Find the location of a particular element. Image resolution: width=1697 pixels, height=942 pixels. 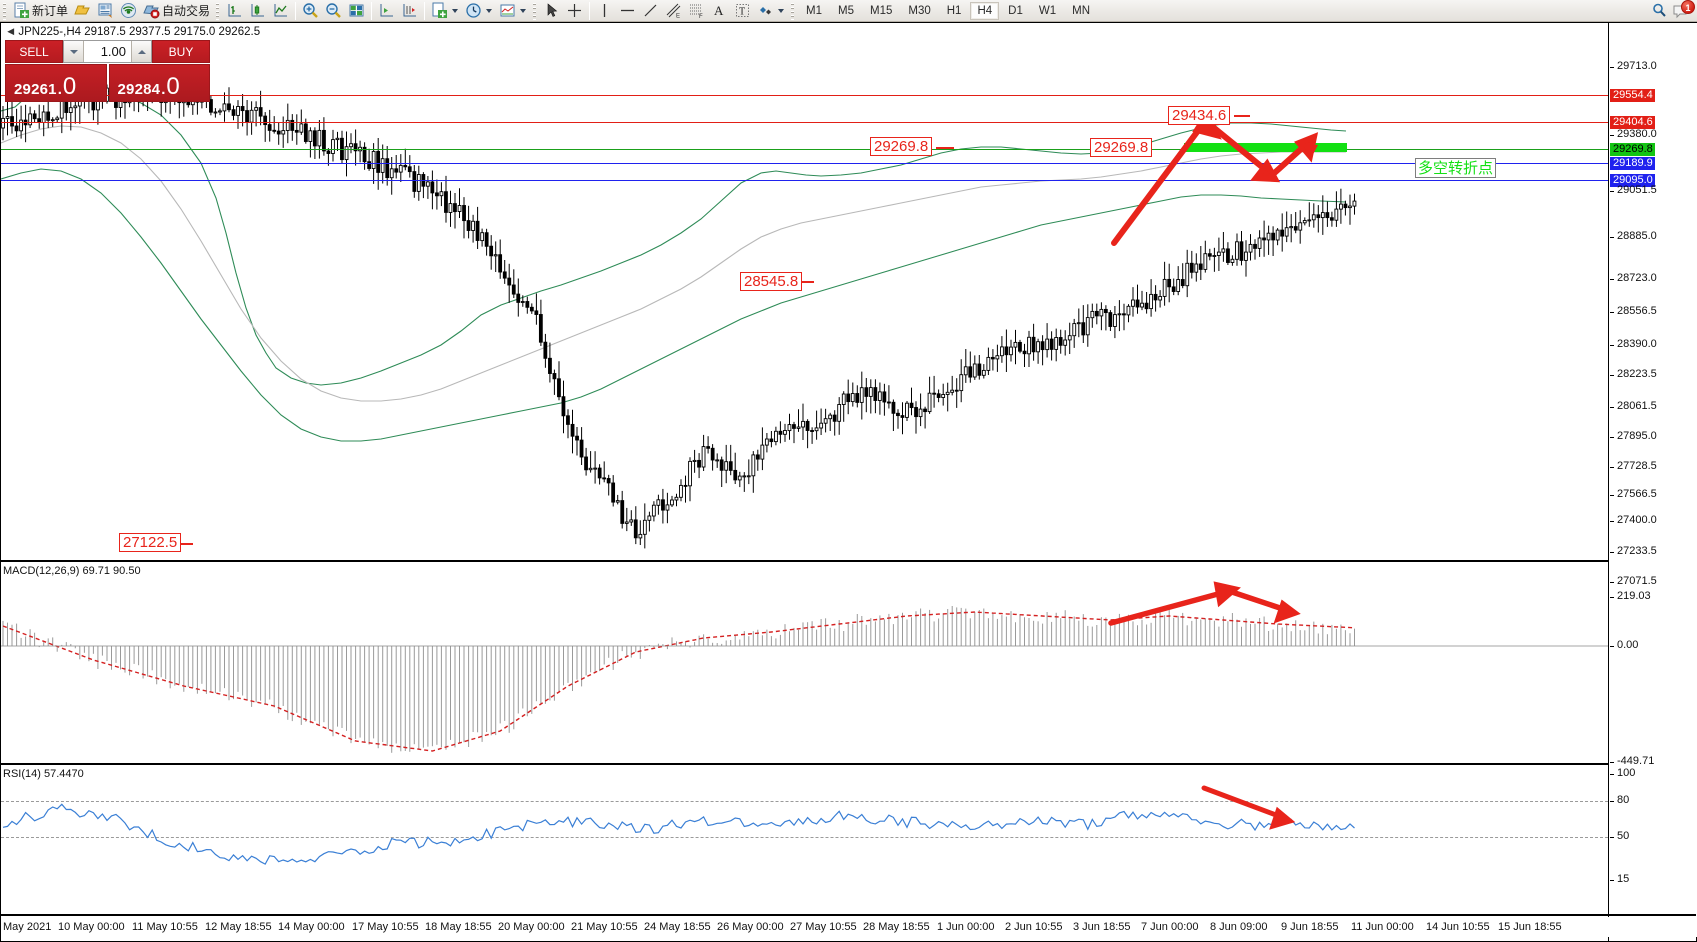

svg-text: A is located at coordinates (719, 10).